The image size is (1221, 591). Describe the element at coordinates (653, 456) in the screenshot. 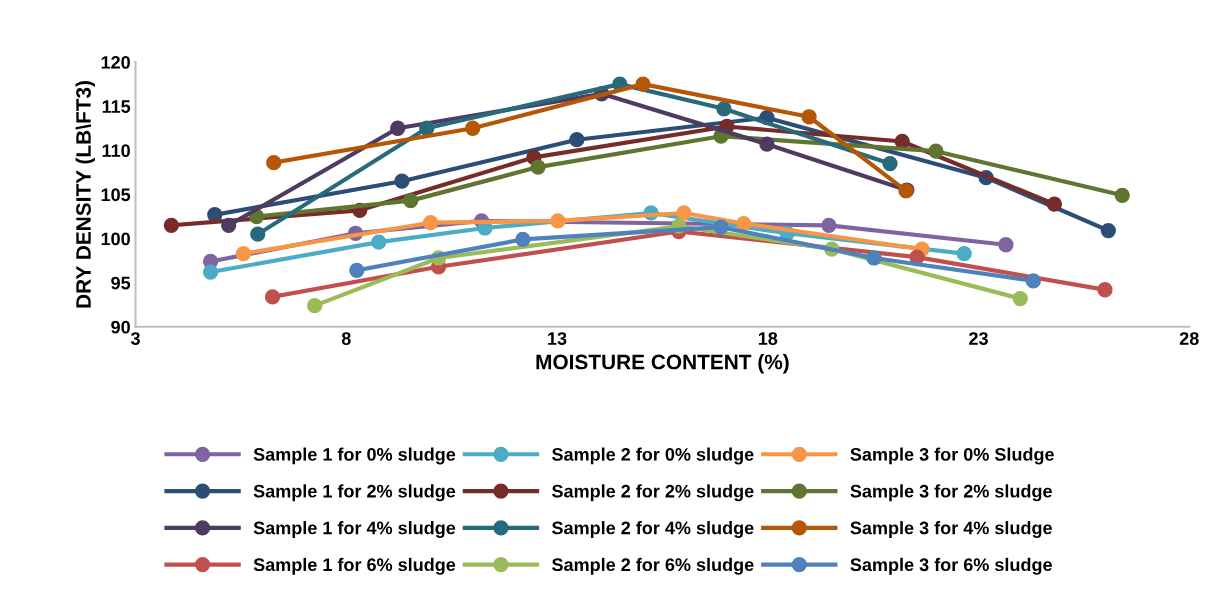

I see `legend-label: Sample 2 for 0% sludge` at that location.